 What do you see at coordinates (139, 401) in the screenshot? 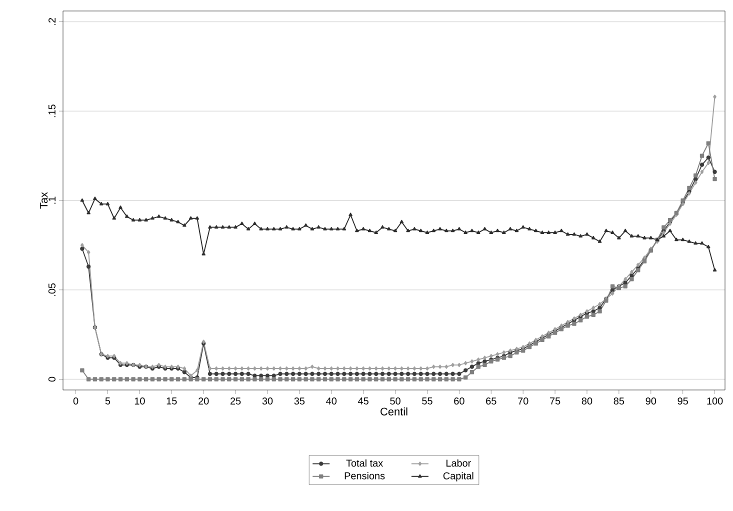
I see `x-tick-label: 10` at bounding box center [139, 401].